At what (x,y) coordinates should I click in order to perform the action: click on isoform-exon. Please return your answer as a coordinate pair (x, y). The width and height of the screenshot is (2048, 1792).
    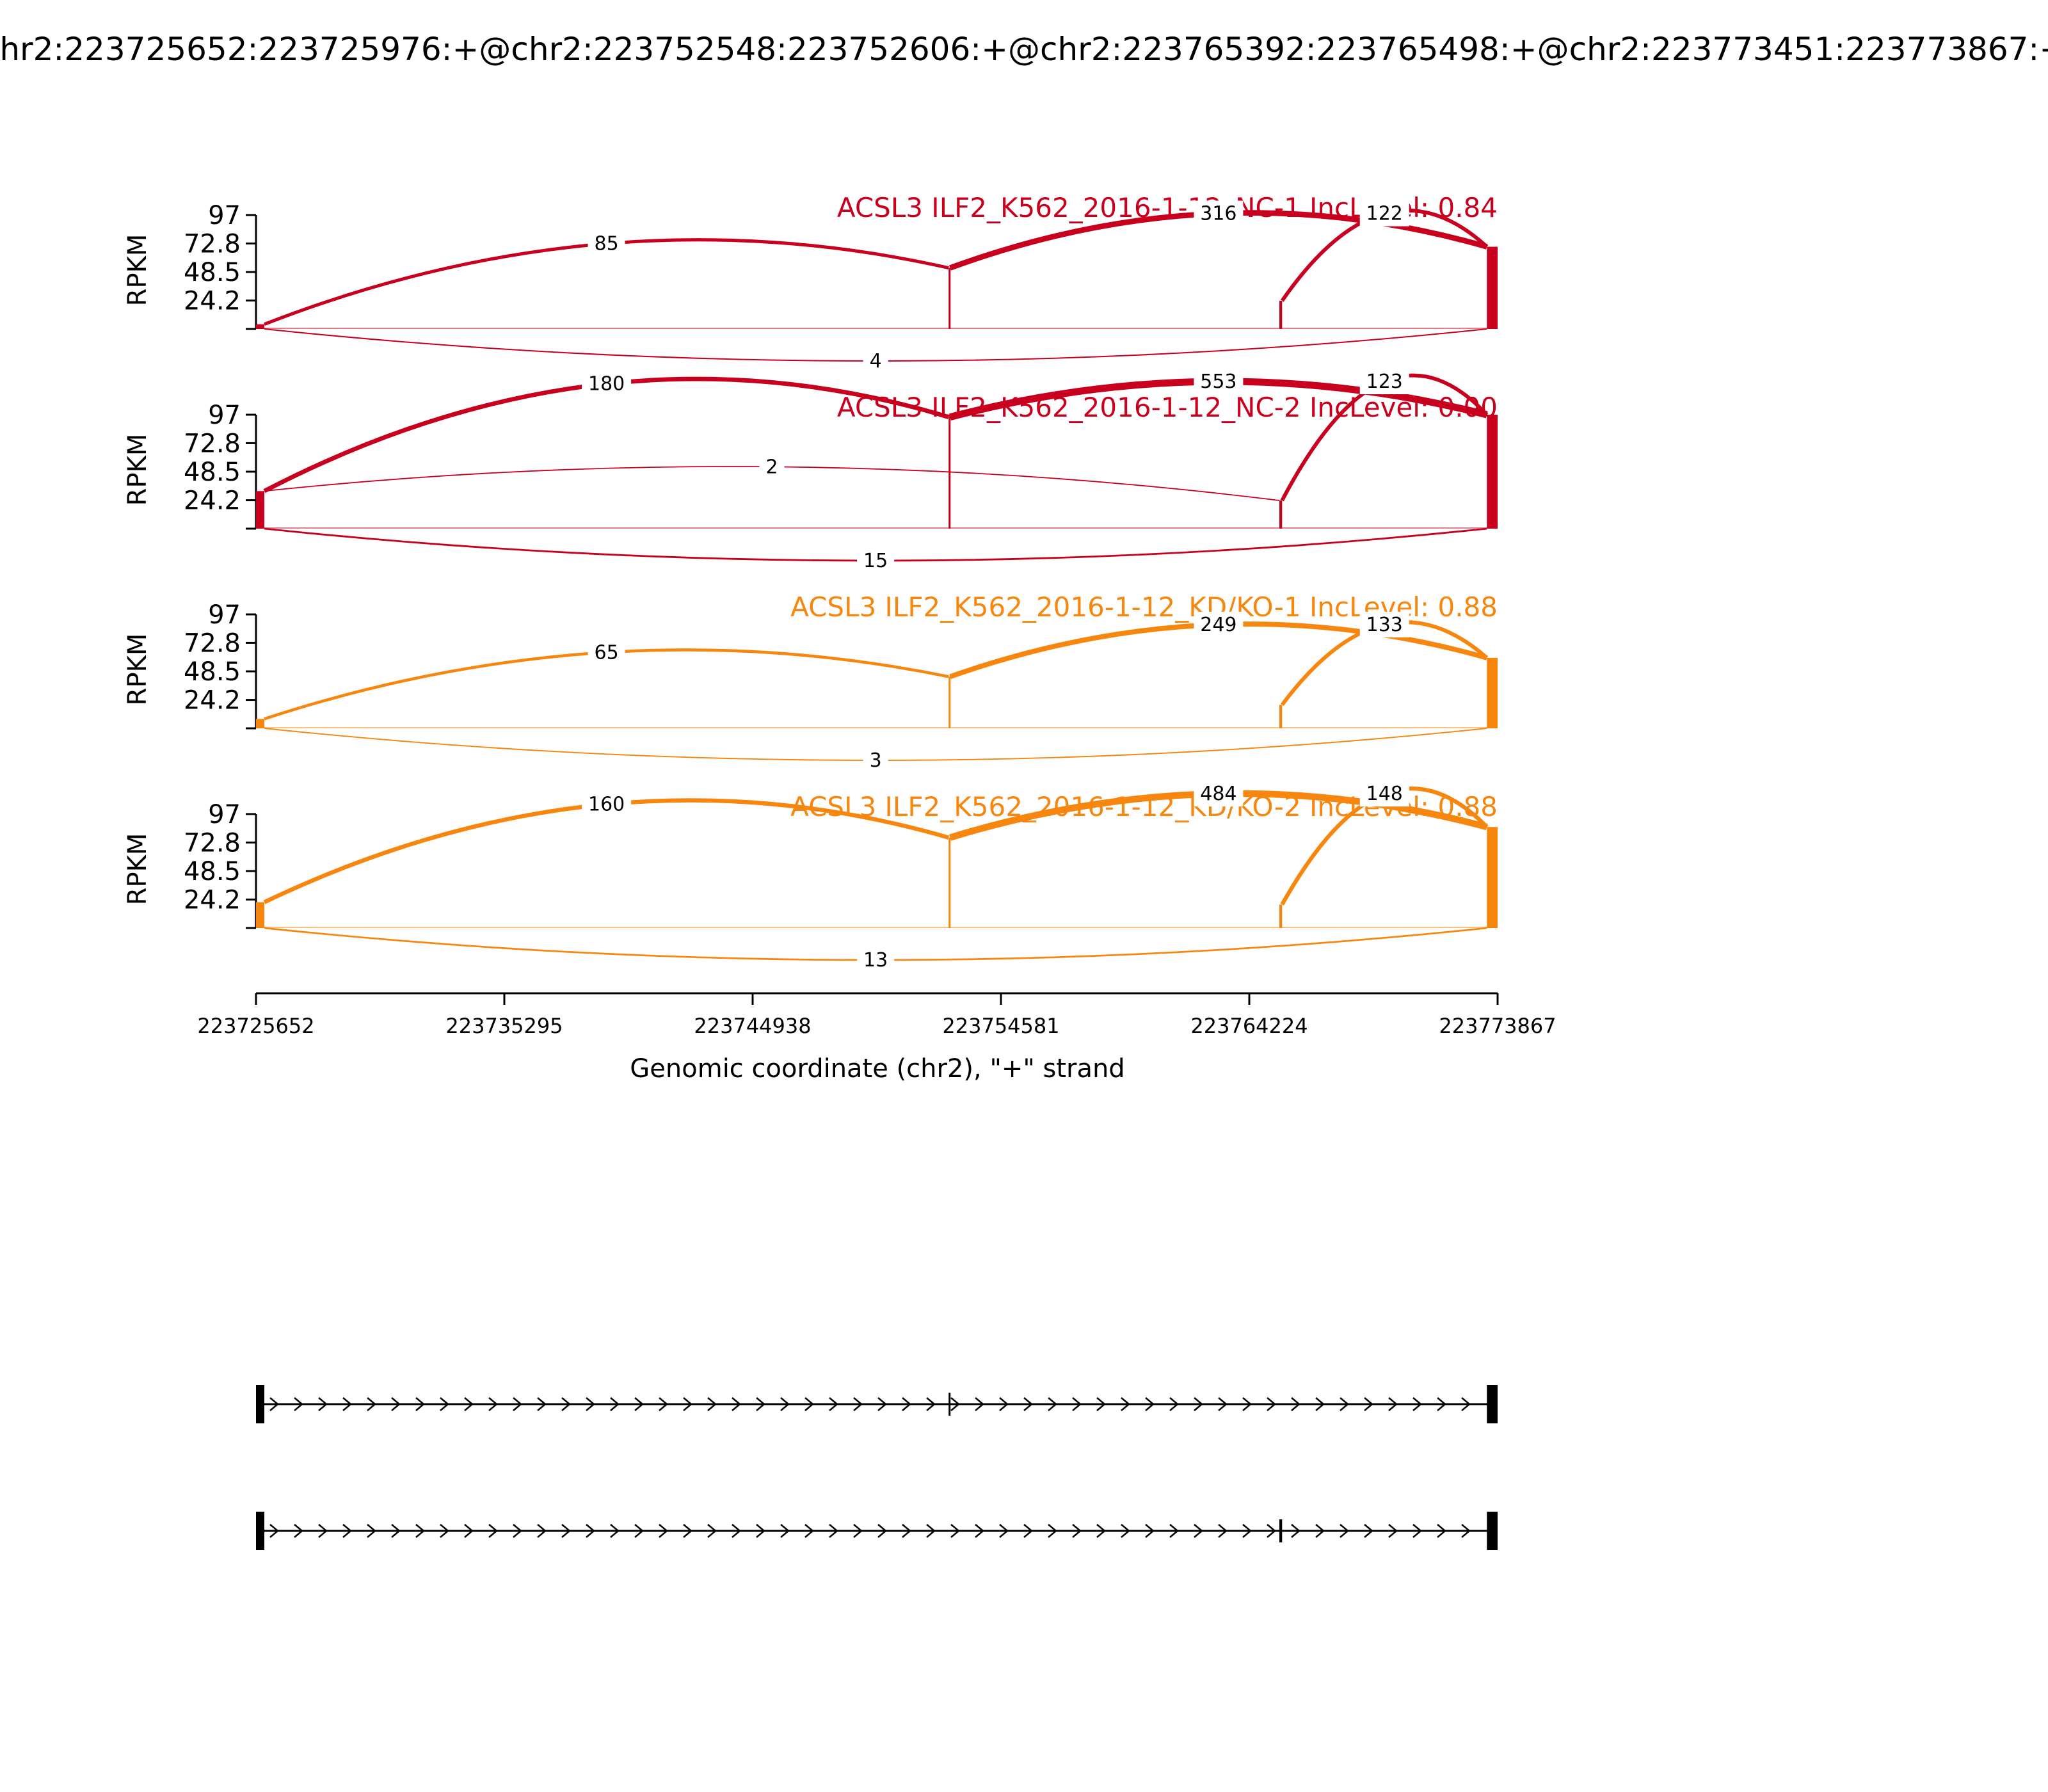
    Looking at the image, I should click on (1281, 1530).